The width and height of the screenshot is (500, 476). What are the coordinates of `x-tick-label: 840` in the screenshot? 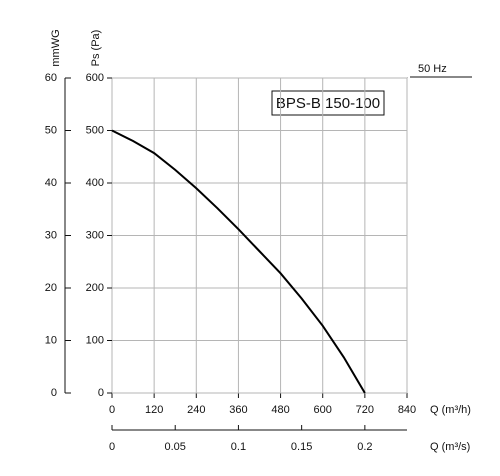 It's located at (407, 410).